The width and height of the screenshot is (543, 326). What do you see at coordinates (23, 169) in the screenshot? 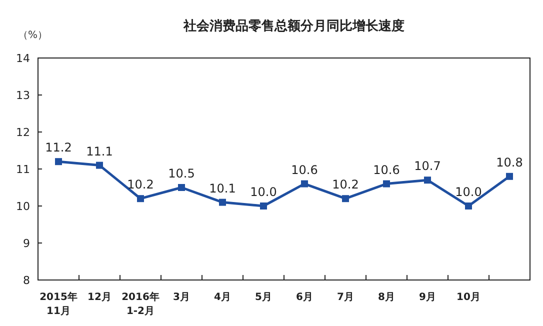
I see `y-tick-label: 11` at bounding box center [23, 169].